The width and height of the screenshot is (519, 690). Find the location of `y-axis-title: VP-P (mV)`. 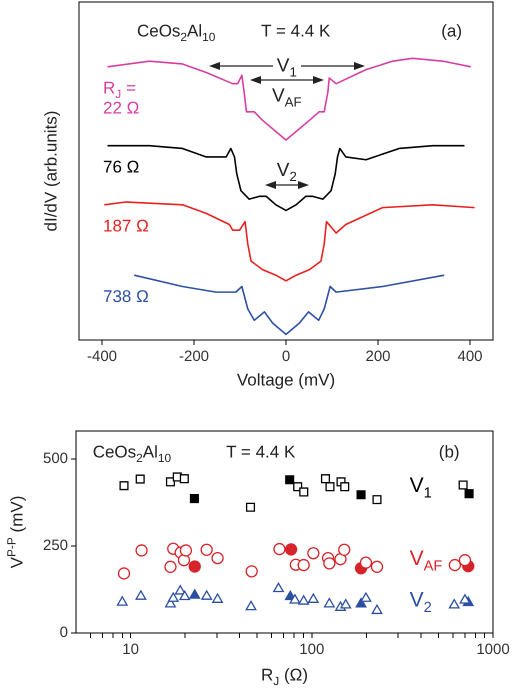

y-axis-title: VP-P (mV) is located at coordinates (15, 532).